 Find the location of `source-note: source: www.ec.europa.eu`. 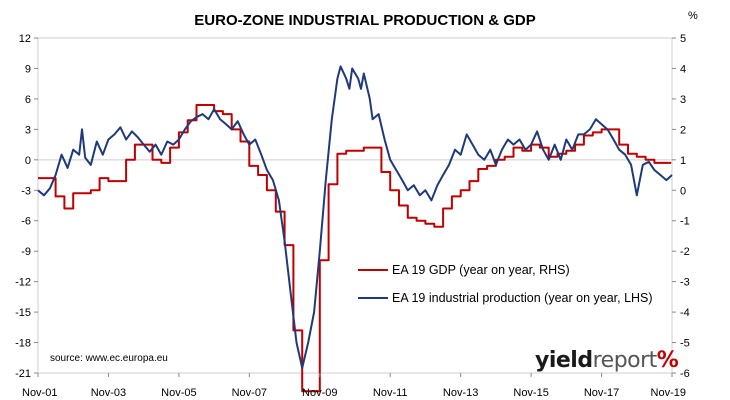

source-note: source: www.ec.europa.eu is located at coordinates (109, 358).